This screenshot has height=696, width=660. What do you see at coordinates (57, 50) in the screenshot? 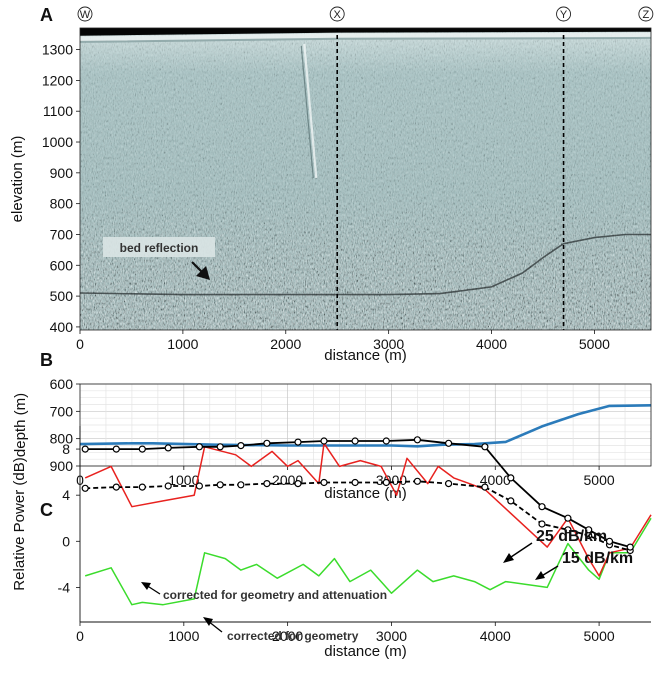
I see `y-tick-label-a: 1300` at bounding box center [57, 50].